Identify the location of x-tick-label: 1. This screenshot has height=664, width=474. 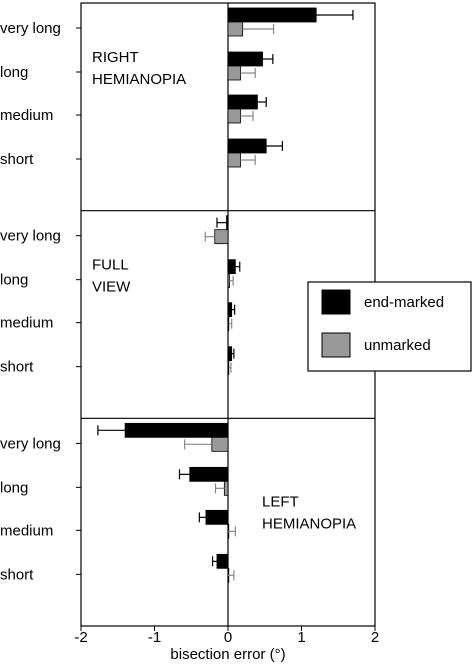
(301, 637).